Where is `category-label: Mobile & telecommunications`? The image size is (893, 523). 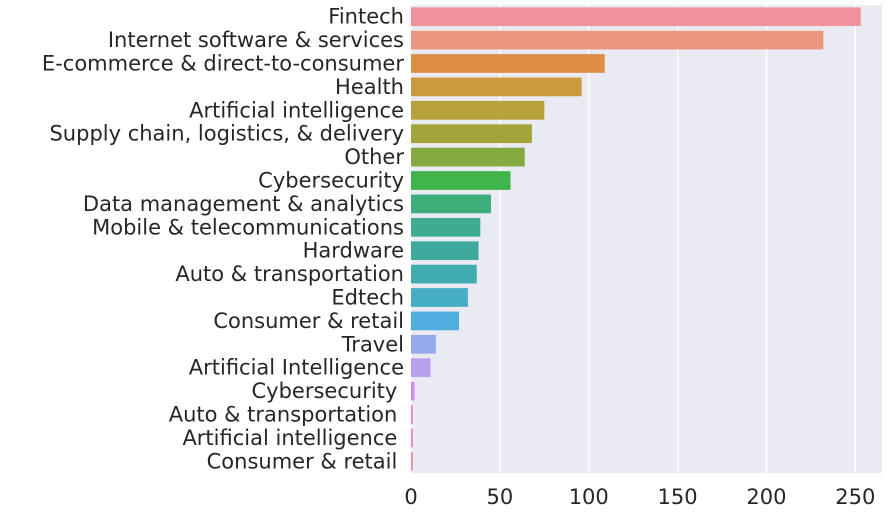 category-label: Mobile & telecommunications is located at coordinates (248, 227).